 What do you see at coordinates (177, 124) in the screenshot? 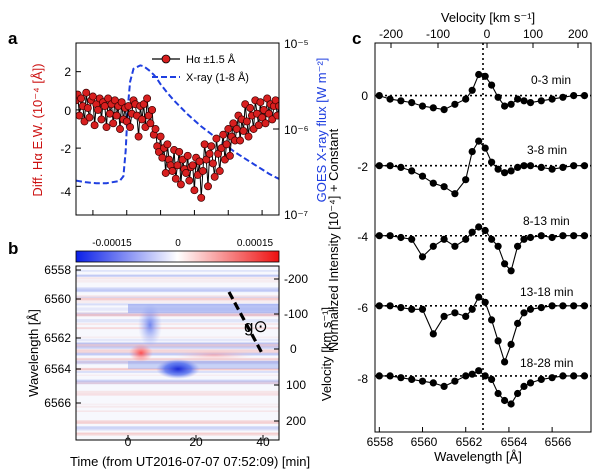
I see `panel-a-xray-series` at bounding box center [177, 124].